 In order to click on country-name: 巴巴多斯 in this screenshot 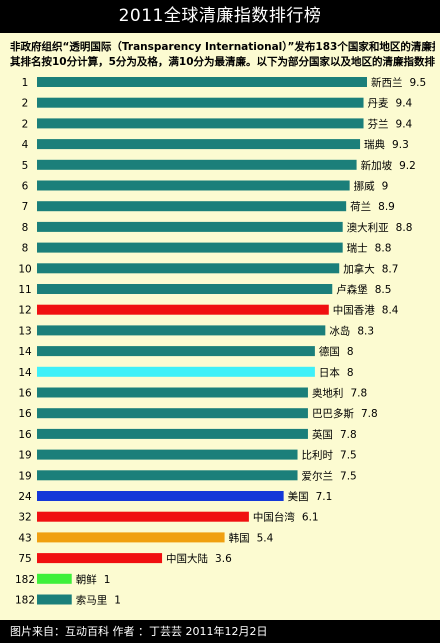, I will do `click(333, 413)`.